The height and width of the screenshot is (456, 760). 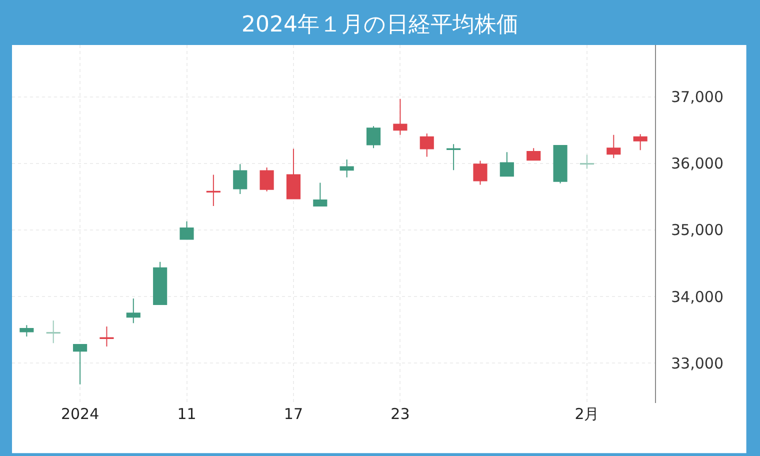 What do you see at coordinates (697, 363) in the screenshot?
I see `y-tick-label: 33,000` at bounding box center [697, 363].